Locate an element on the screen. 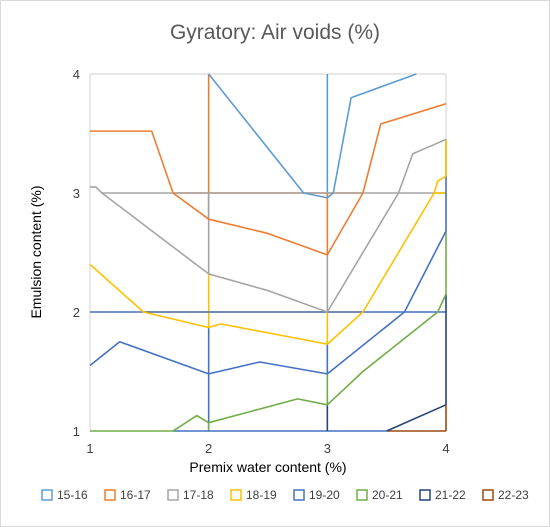 This screenshot has width=550, height=527. y-tick-label: 4 is located at coordinates (76, 74).